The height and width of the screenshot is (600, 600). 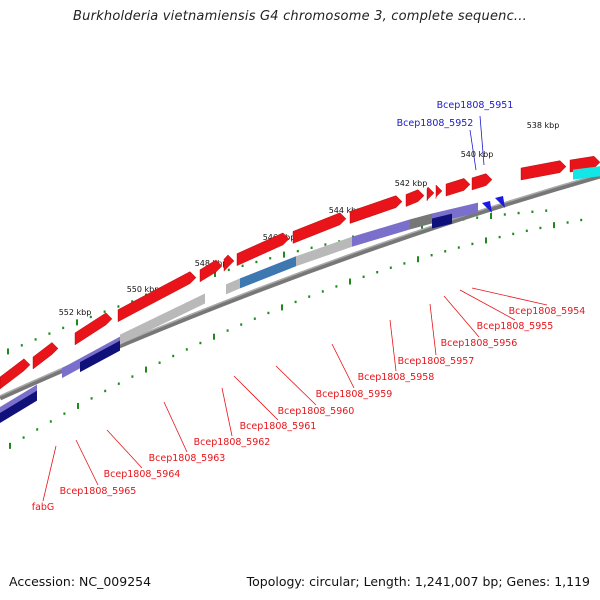 What do you see at coordinates (232, 442) in the screenshot?
I see `gene-label: Bcep1808_5962` at bounding box center [232, 442].